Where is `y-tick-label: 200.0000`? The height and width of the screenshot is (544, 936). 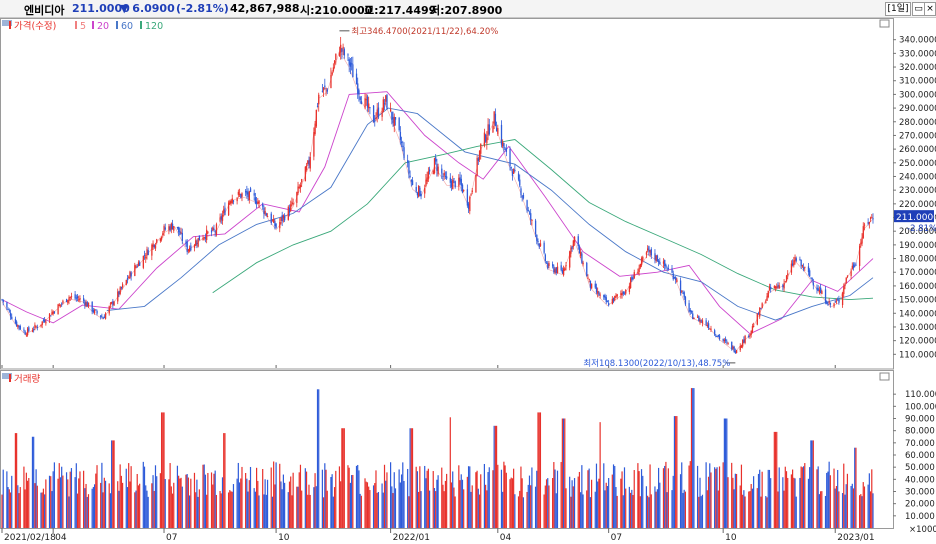 y-tick-label: 200.0000 is located at coordinates (917, 232).